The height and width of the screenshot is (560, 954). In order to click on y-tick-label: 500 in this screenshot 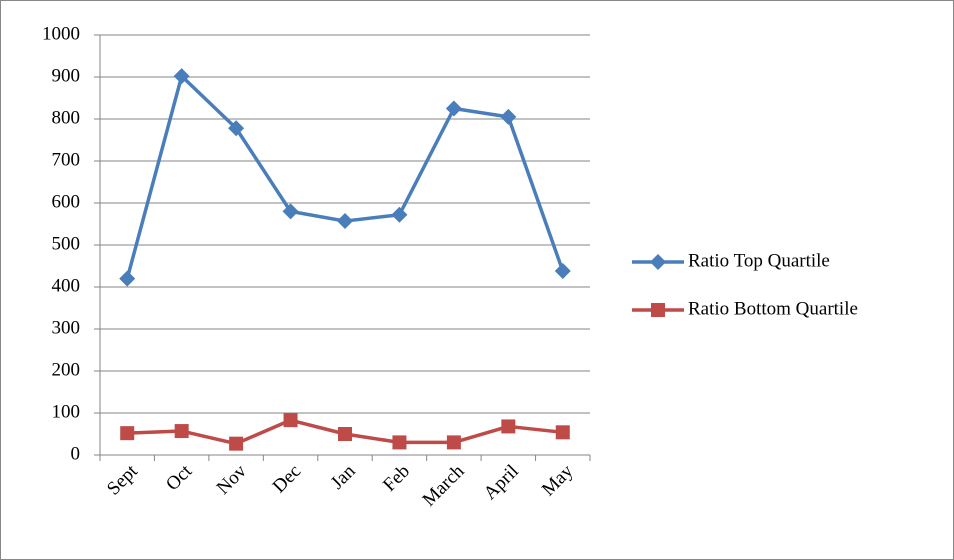, I will do `click(66, 243)`.